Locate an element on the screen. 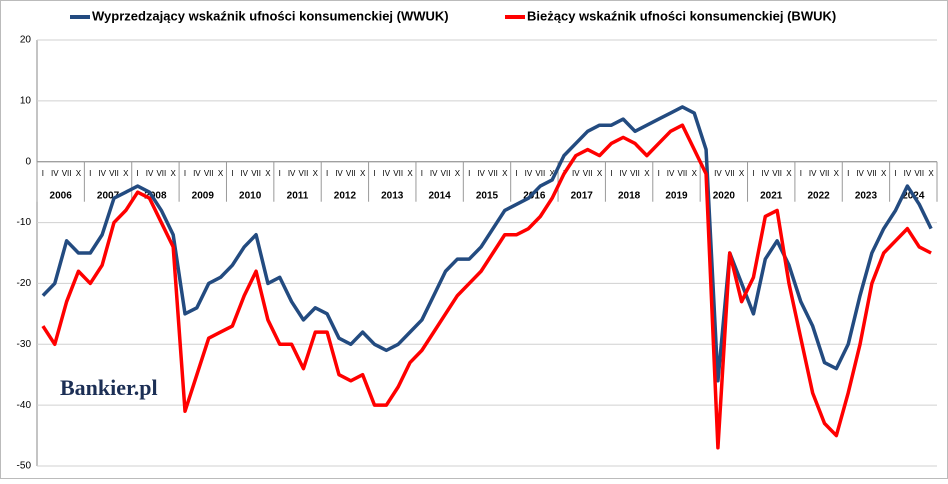  y-tick-label: -30 is located at coordinates (24, 344).